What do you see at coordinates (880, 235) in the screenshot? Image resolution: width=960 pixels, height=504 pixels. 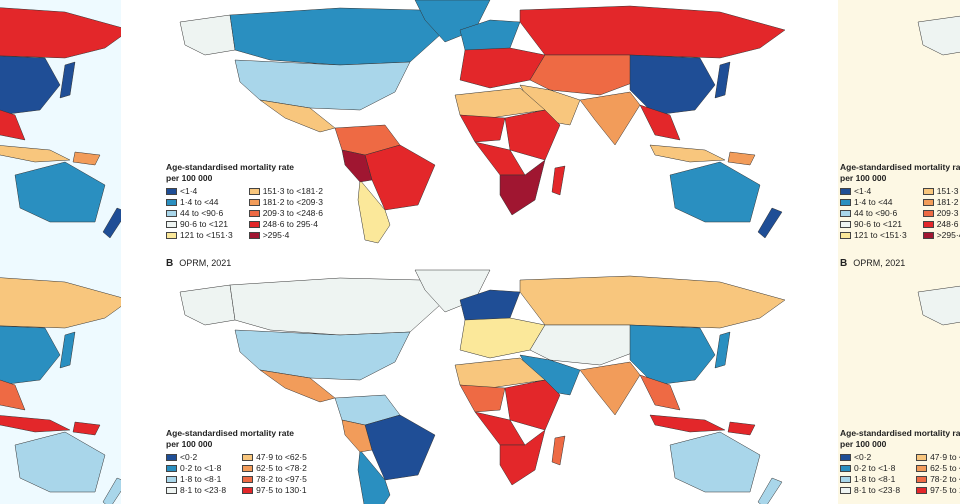 I see `legend-label: 121 to <151·3` at bounding box center [880, 235].